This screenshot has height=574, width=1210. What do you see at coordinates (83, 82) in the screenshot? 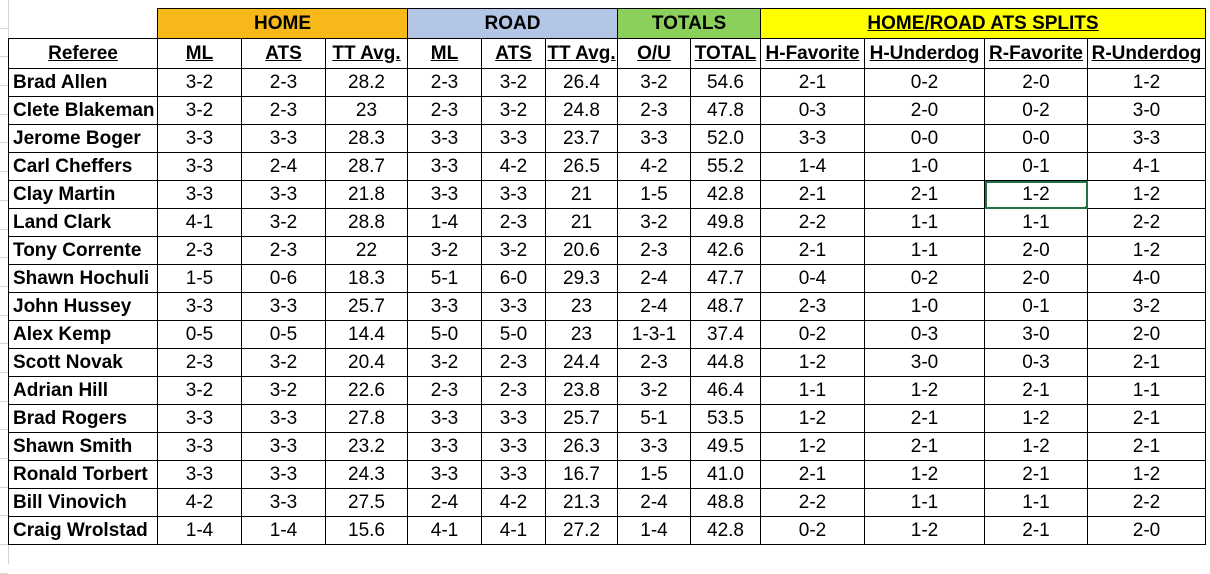
I see `referee-name-cell: Brad Allen` at bounding box center [83, 82].